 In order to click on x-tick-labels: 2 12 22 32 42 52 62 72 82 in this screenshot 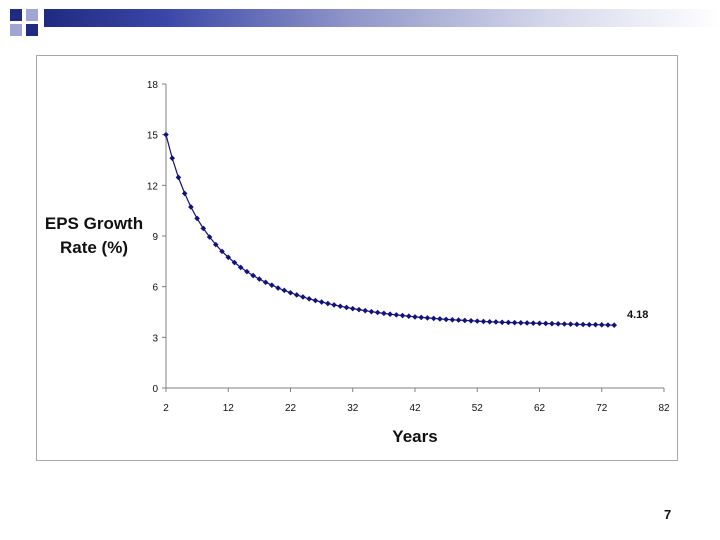, I will do `click(416, 408)`.